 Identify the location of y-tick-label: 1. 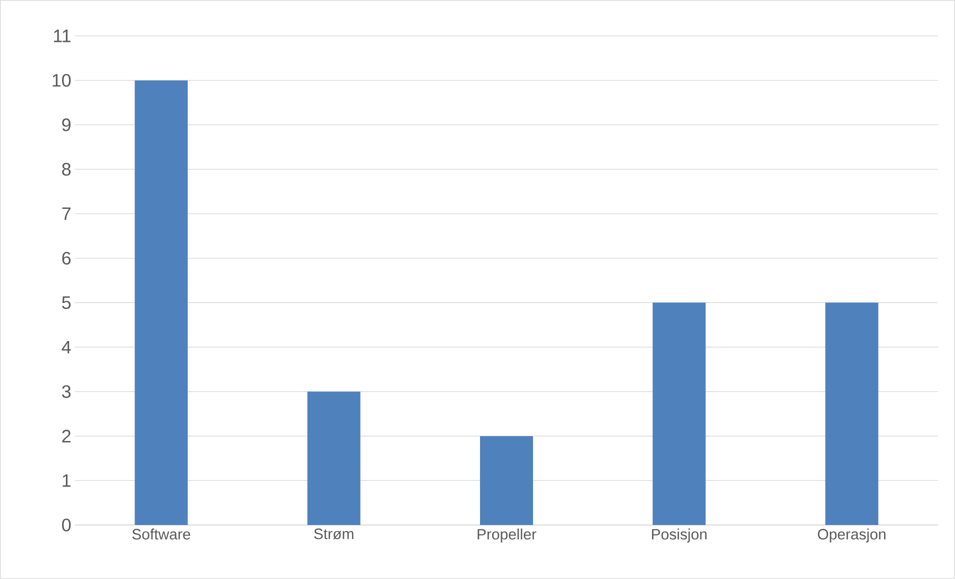
(66, 480).